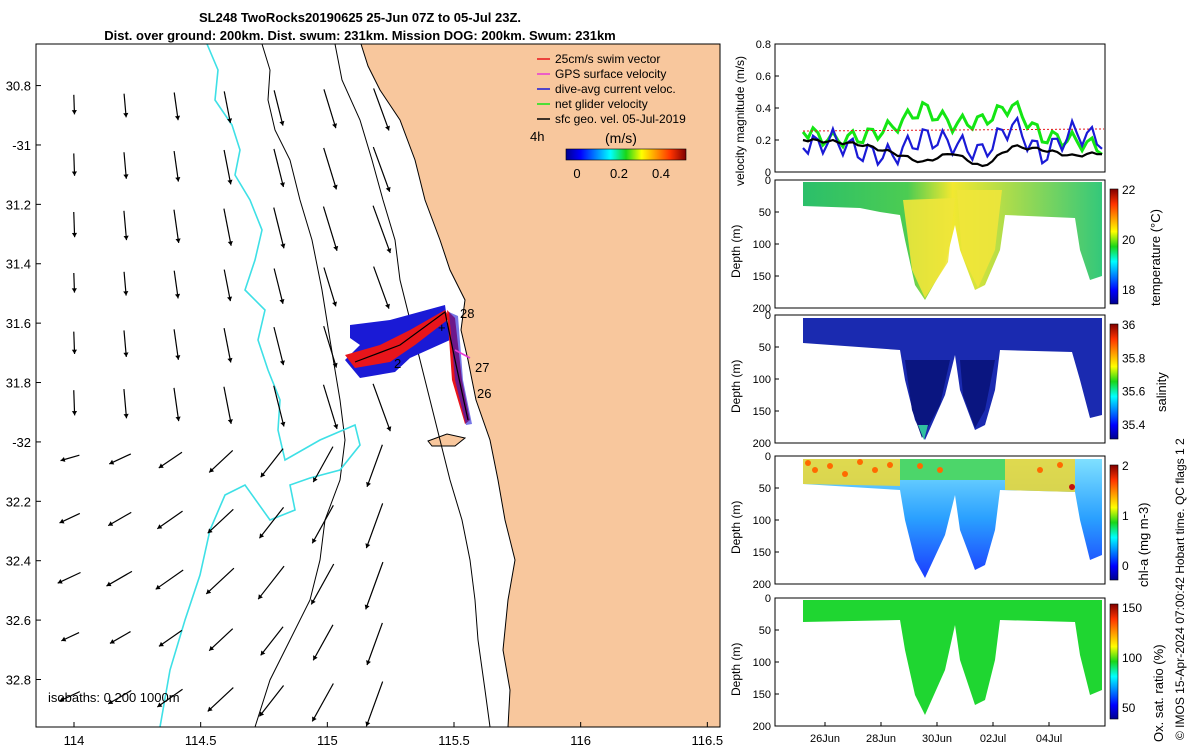  Describe the element at coordinates (763, 109) in the screenshot. I see `velocity-y-tick-label: 0.4` at that location.